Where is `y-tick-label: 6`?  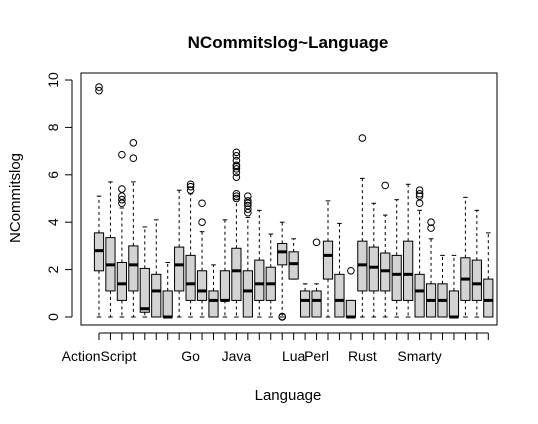
y-tick-label: 6 is located at coordinates (53, 175).